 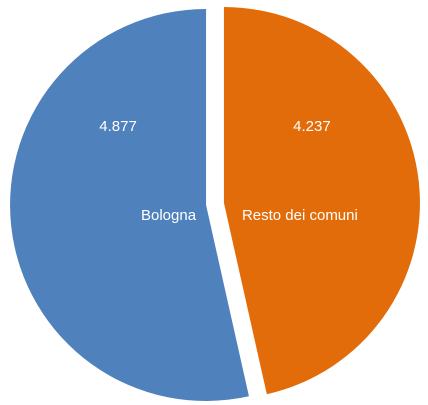 What do you see at coordinates (300, 215) in the screenshot?
I see `pie-category-label: Resto dei comuni` at bounding box center [300, 215].